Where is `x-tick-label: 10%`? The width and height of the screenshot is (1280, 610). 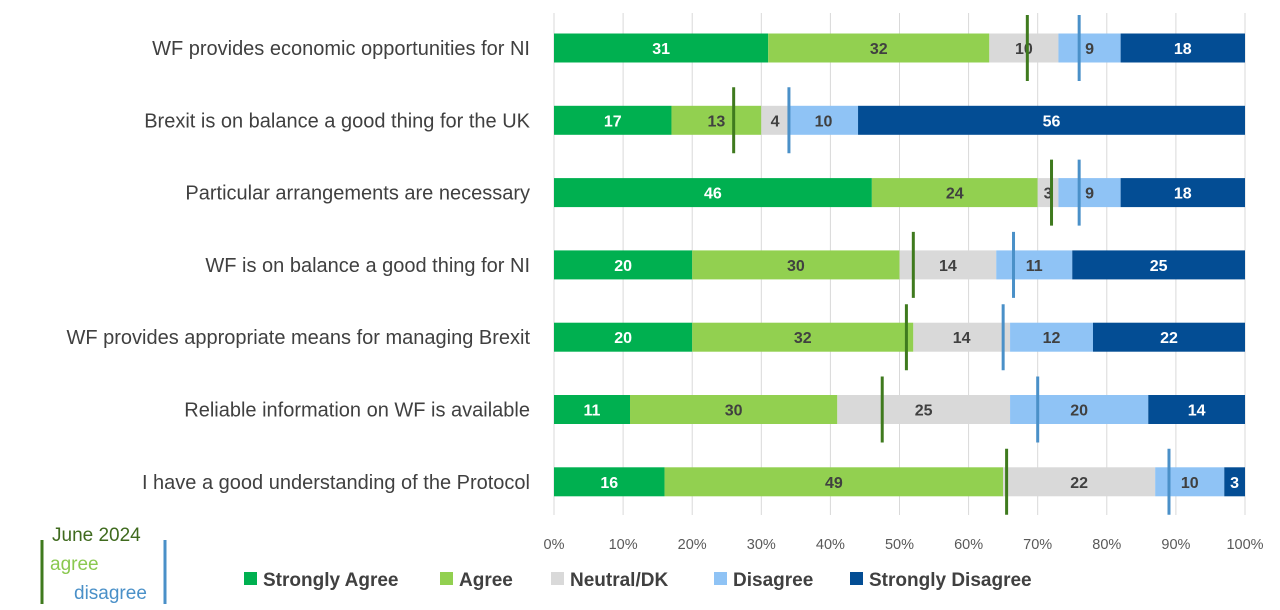
x-tick-label: 10% is located at coordinates (623, 545).